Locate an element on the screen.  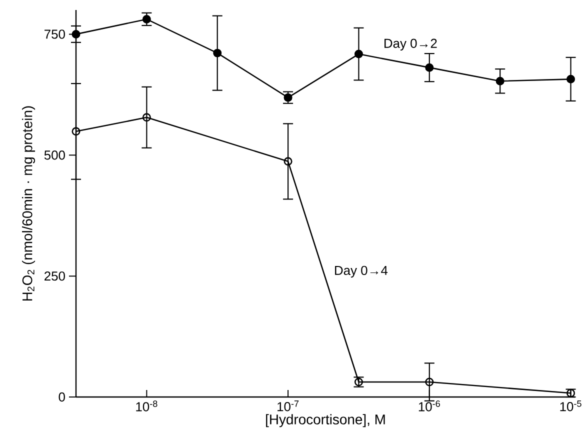
x-tick-label: 10$^{-8}$ is located at coordinates (147, 406).